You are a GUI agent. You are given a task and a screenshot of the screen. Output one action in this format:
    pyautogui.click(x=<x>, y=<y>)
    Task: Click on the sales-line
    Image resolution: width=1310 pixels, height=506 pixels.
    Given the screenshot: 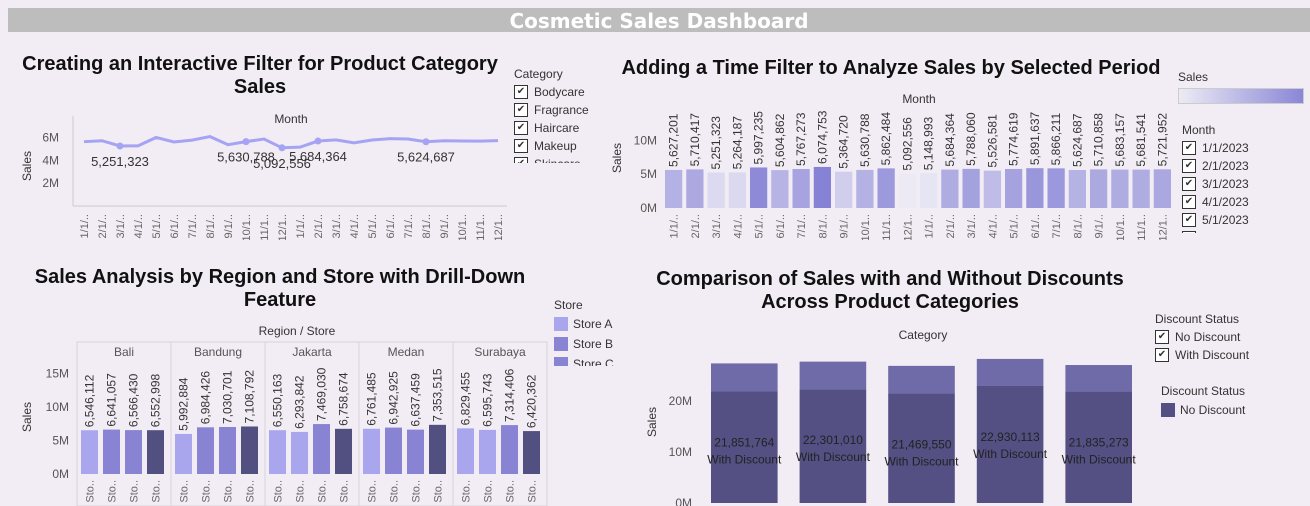 What is the action you would take?
    pyautogui.click(x=291, y=142)
    